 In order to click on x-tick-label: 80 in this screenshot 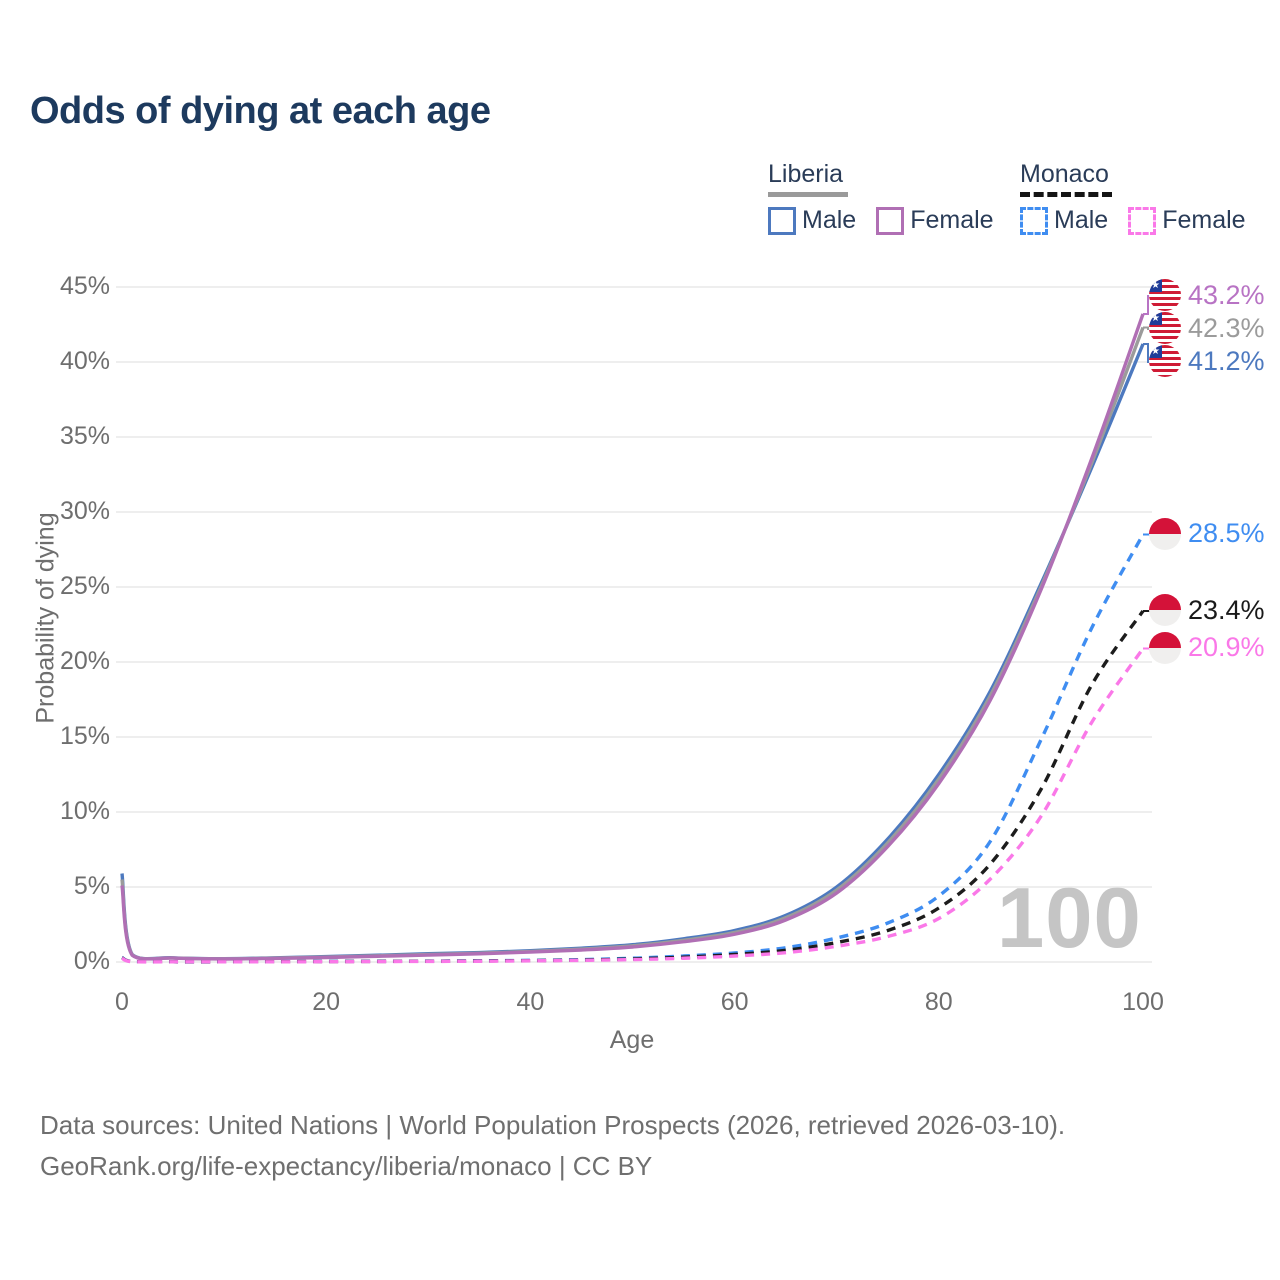, I will do `click(938, 1002)`.